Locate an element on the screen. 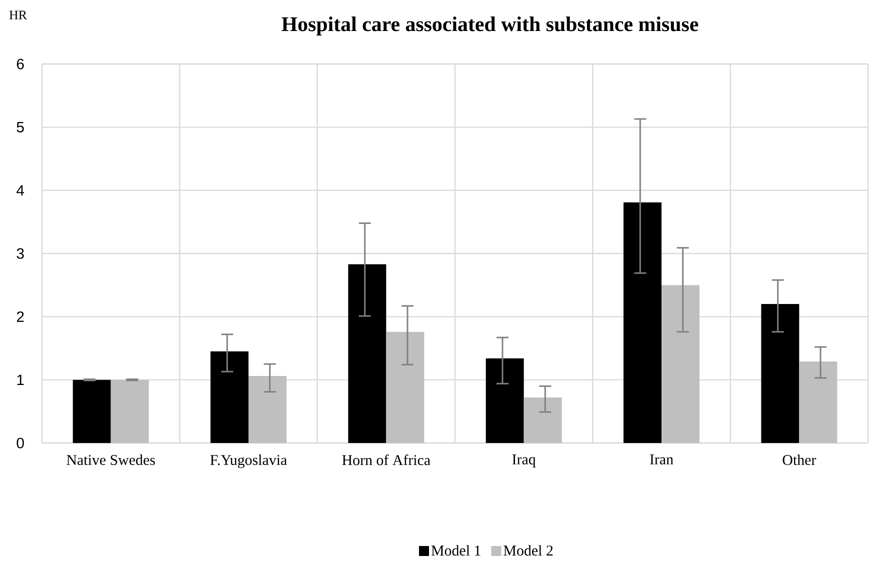 The height and width of the screenshot is (566, 874). y-tick-label: 5 is located at coordinates (20, 127).